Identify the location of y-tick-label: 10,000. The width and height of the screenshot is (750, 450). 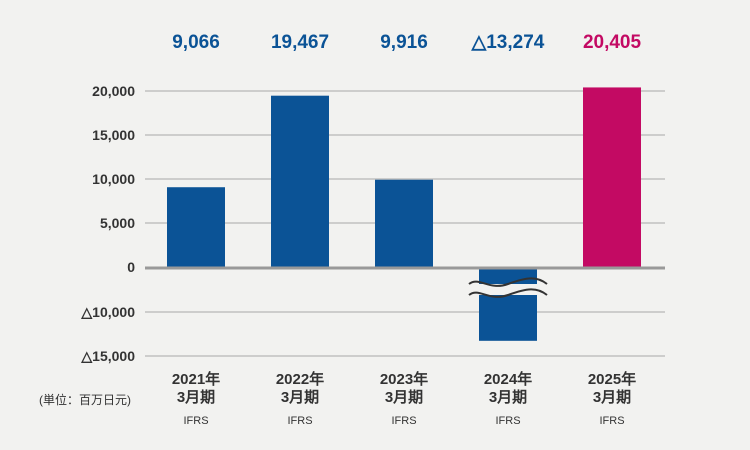
(113, 179).